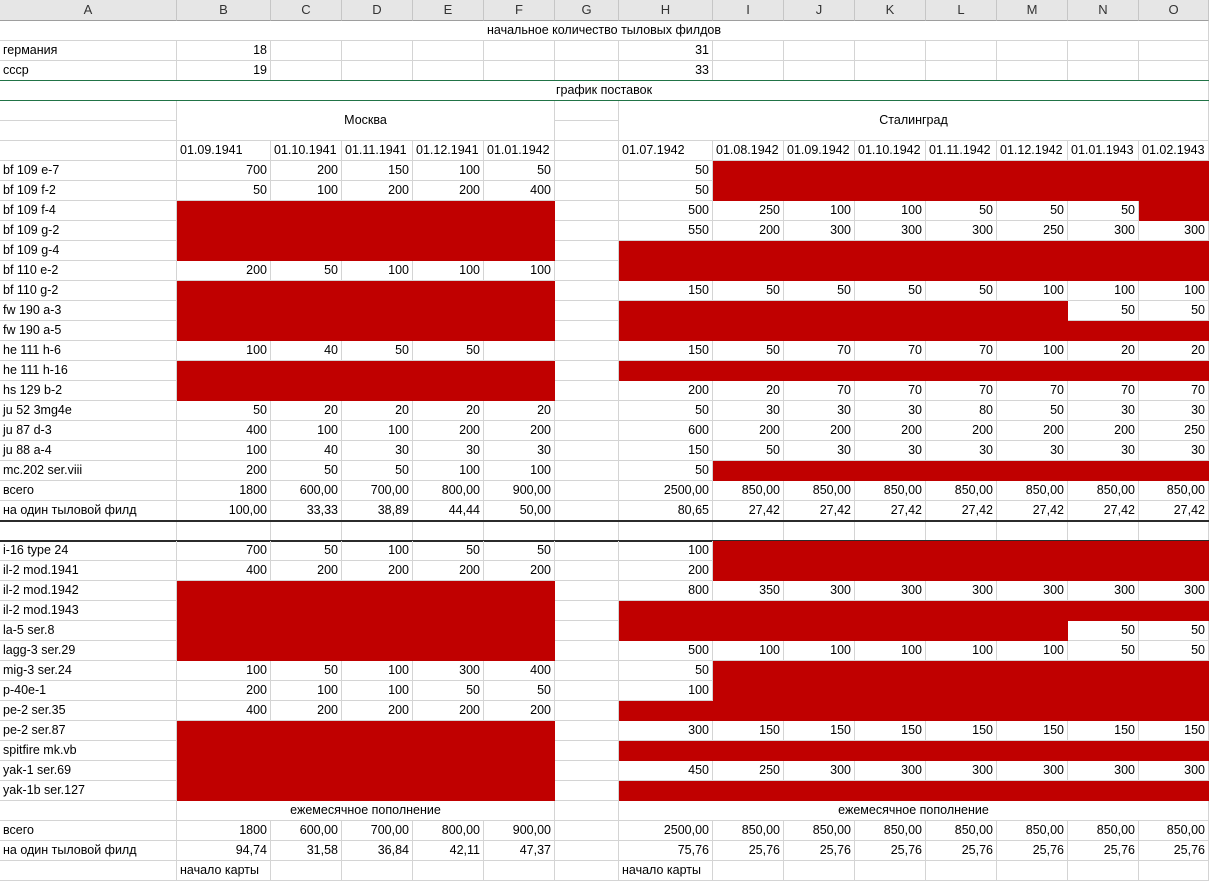  Describe the element at coordinates (224, 491) in the screenshot. I see `german-total-moscow: 1800` at that location.